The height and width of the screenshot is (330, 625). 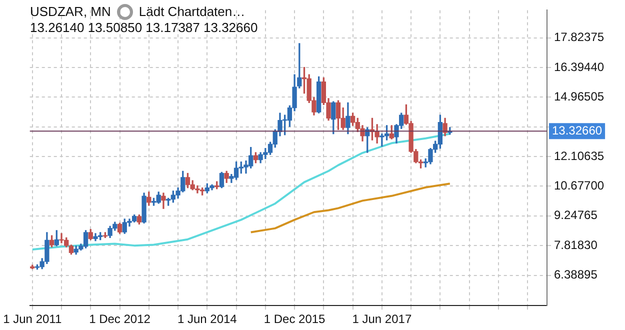 I want to click on text: 13.26140 13.50850 13.17387 13.32660, so click(x=144, y=28).